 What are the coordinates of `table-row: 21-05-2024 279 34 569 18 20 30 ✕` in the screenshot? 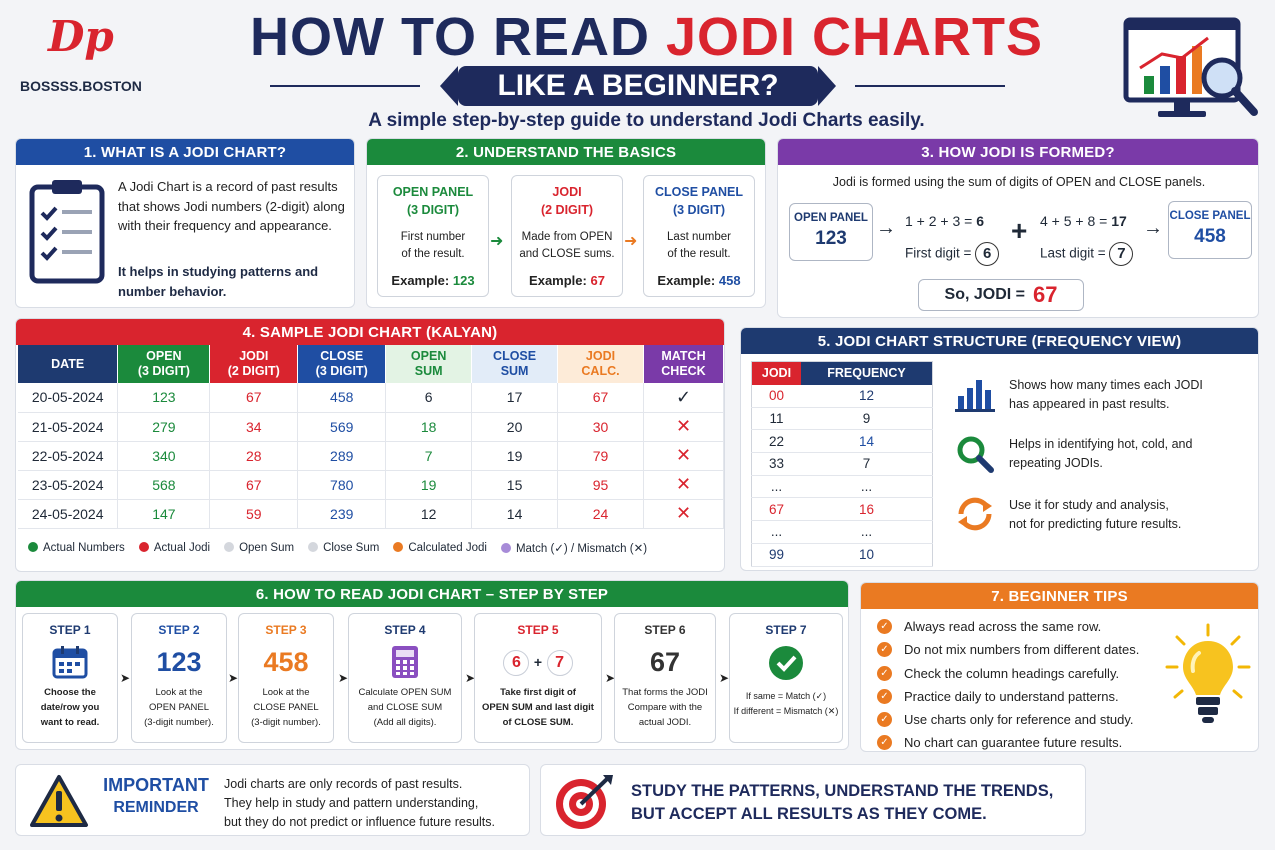 It's located at (371, 427).